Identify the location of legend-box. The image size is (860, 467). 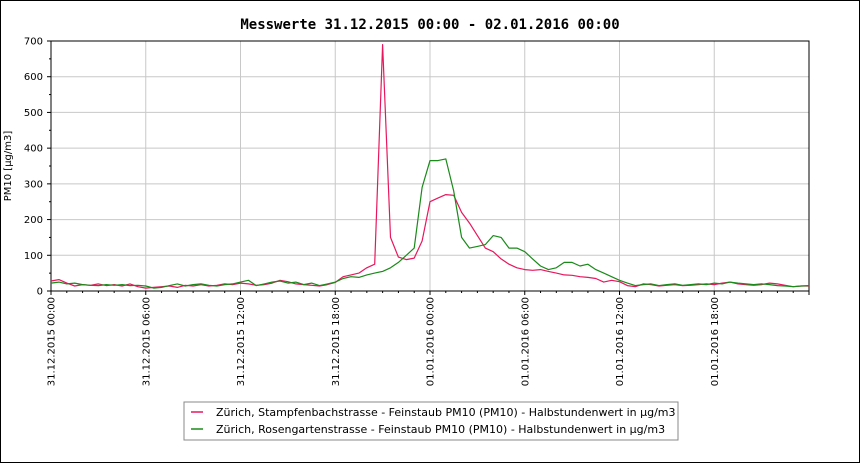
(431, 421).